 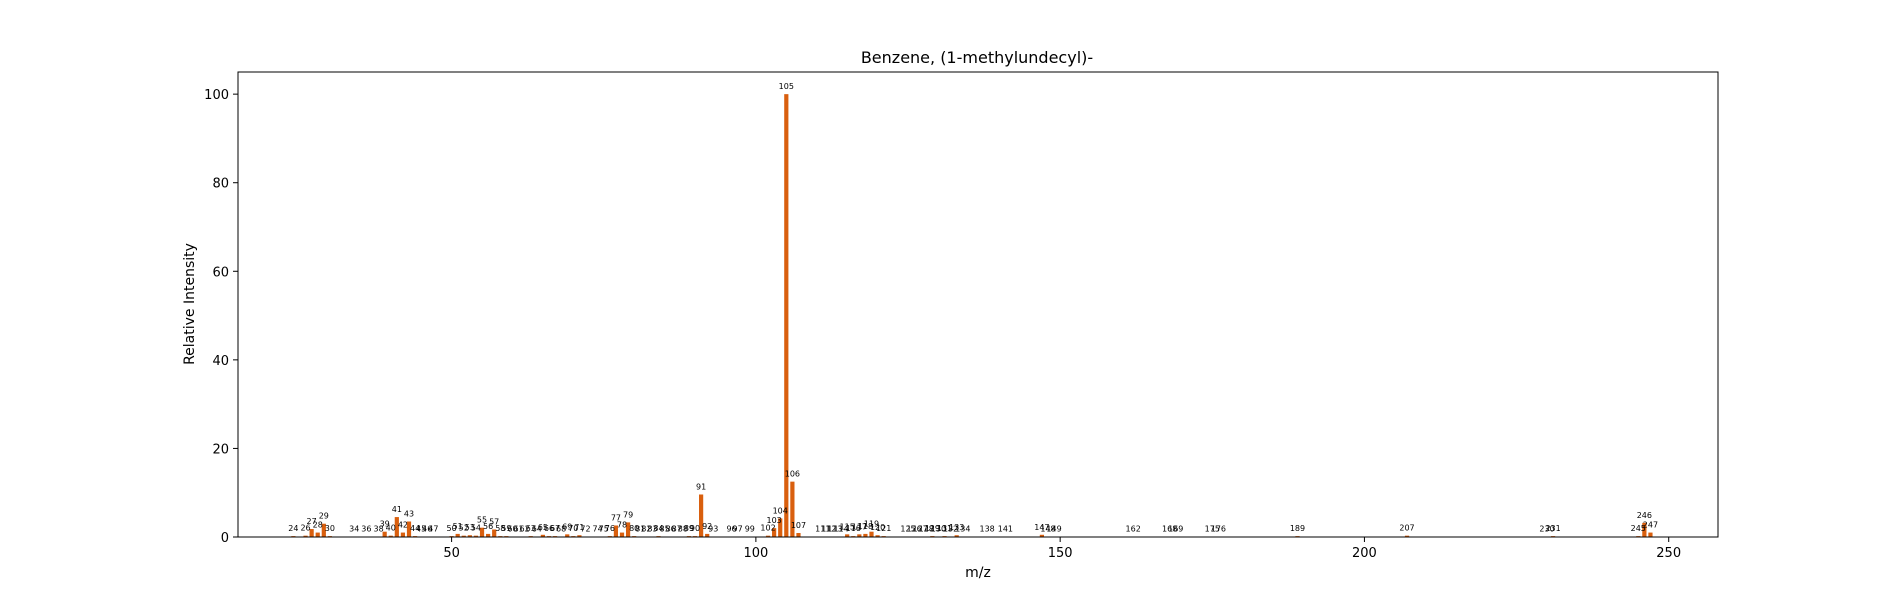 I want to click on peak-label-149: 149, so click(x=1053, y=529).